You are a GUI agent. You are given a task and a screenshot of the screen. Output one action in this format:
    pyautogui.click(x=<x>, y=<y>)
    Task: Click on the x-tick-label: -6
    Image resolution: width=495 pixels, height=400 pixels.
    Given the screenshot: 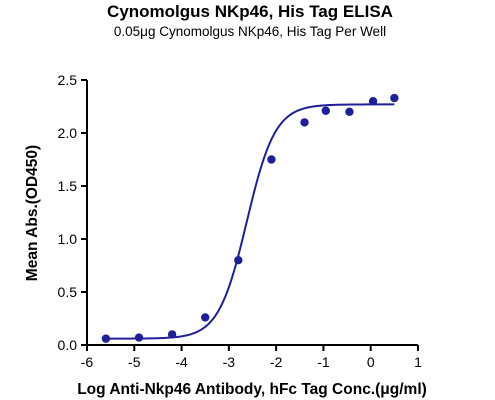 What is the action you would take?
    pyautogui.click(x=87, y=362)
    